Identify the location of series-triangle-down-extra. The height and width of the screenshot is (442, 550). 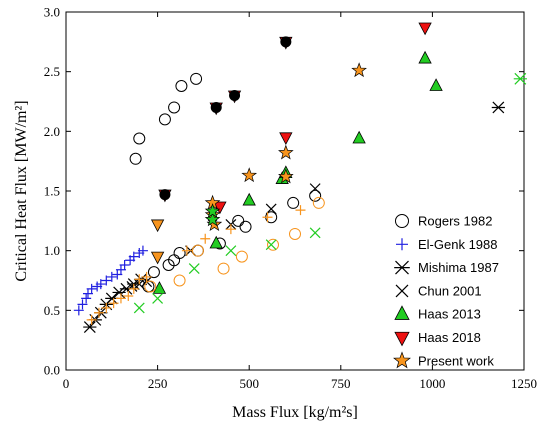
(157, 242).